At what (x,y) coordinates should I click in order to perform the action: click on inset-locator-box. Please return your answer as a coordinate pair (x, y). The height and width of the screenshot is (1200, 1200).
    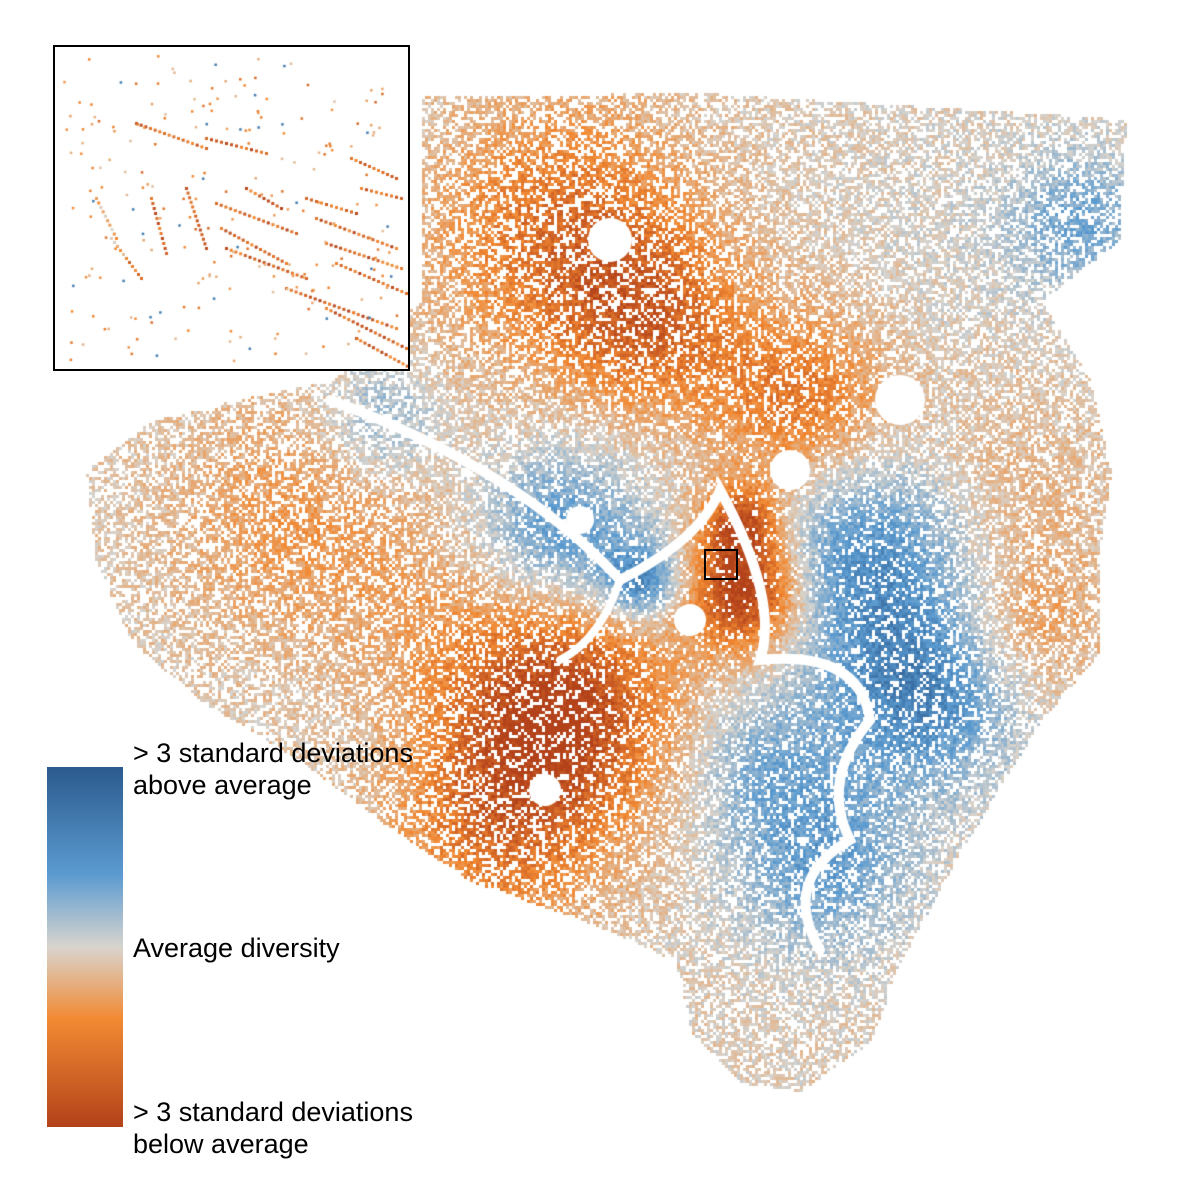
    Looking at the image, I should click on (721, 564).